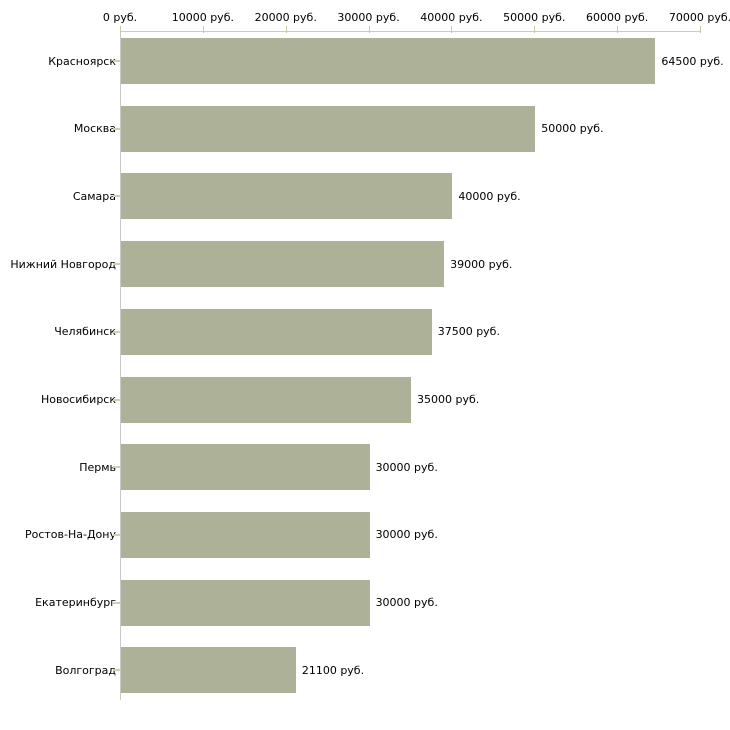  What do you see at coordinates (78, 399) in the screenshot?
I see `category-label: Новосибирск` at bounding box center [78, 399].